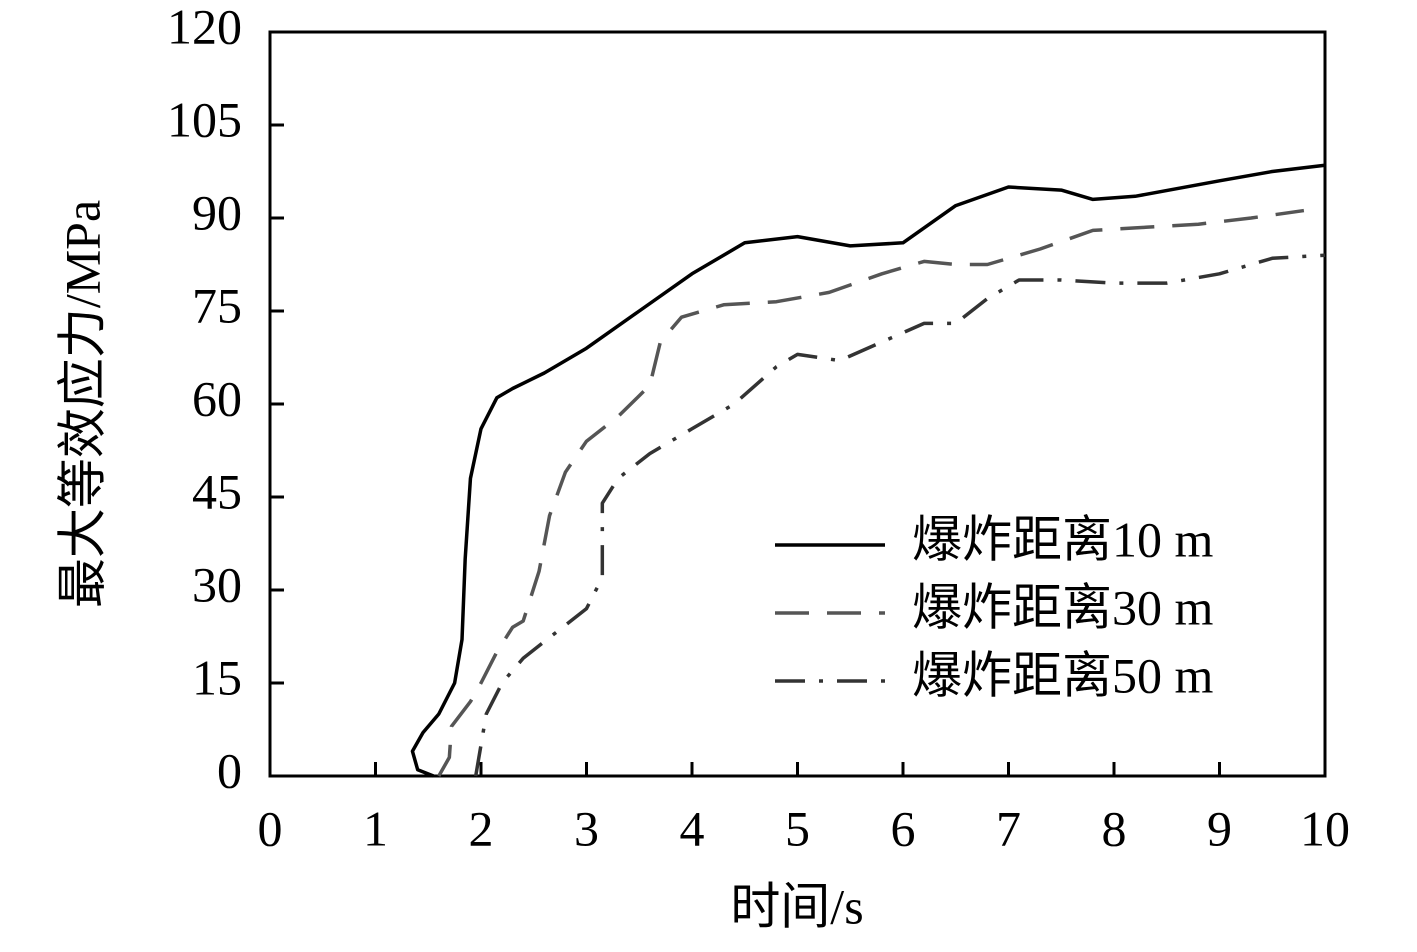 This screenshot has width=1417, height=952. What do you see at coordinates (217, 305) in the screenshot?
I see `y-tick-label: 75` at bounding box center [217, 305].